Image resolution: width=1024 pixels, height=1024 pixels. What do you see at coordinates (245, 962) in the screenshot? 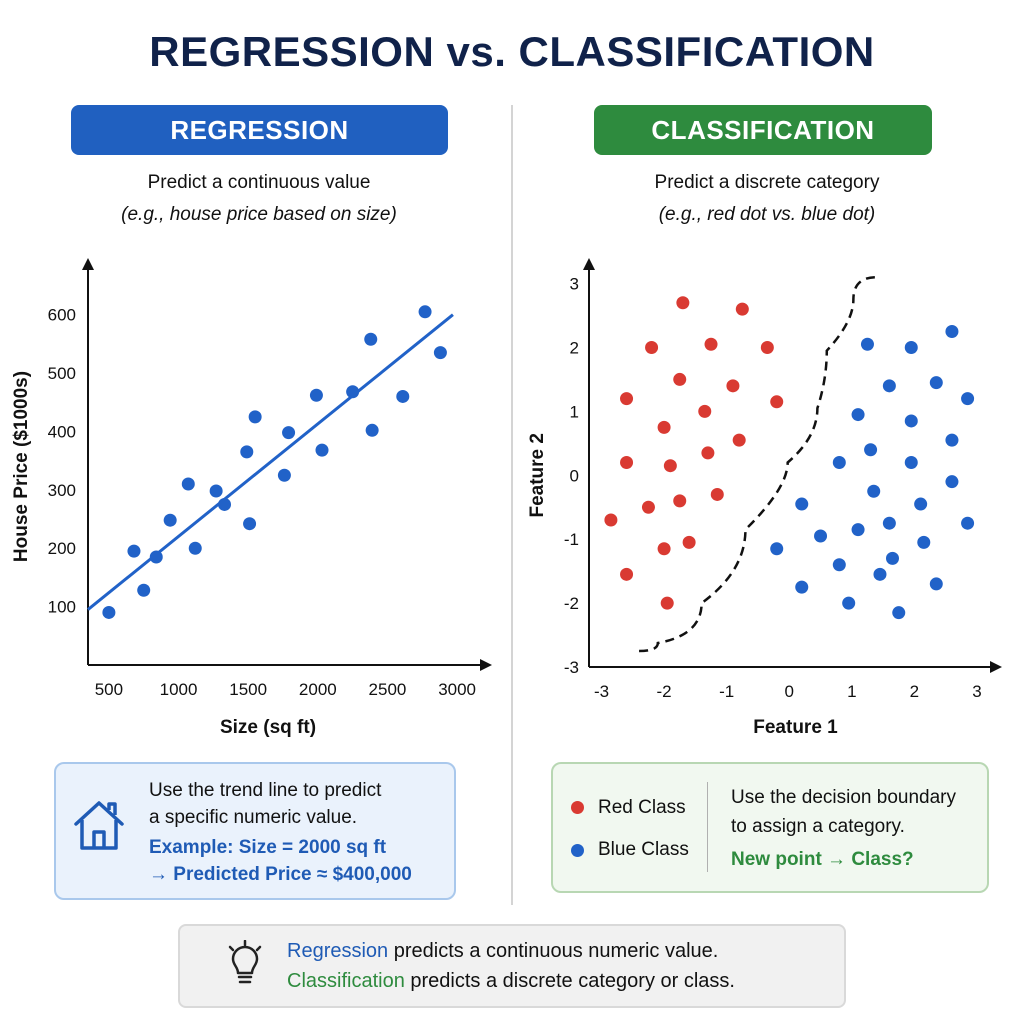
I see `lightbulb-icon` at bounding box center [245, 962].